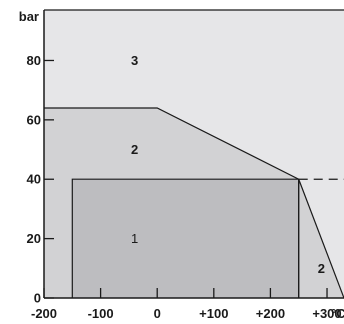 The width and height of the screenshot is (344, 324). Describe the element at coordinates (157, 313) in the screenshot. I see `x-tick-label: 0` at that location.